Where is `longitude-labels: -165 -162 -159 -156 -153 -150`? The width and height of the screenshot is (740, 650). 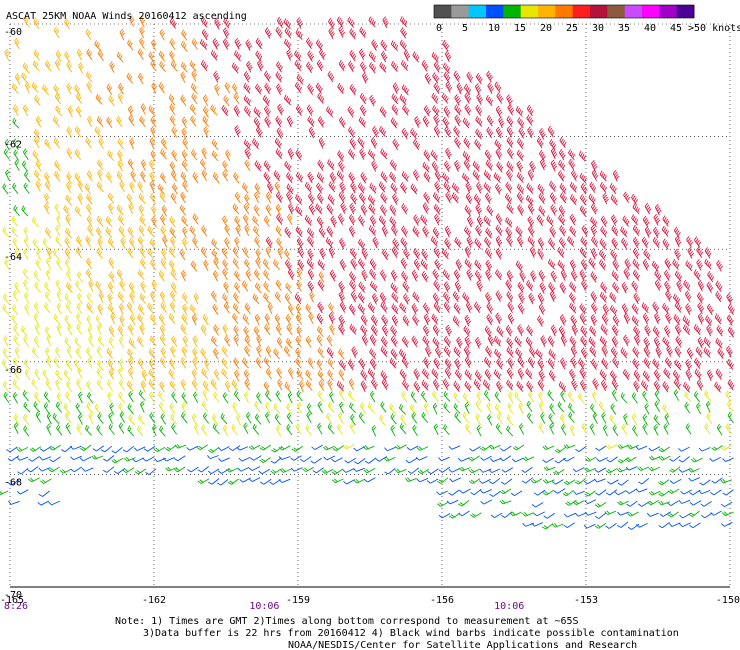 longitude-labels: -165 -162 -159 -156 -153 -150 is located at coordinates (370, 600).